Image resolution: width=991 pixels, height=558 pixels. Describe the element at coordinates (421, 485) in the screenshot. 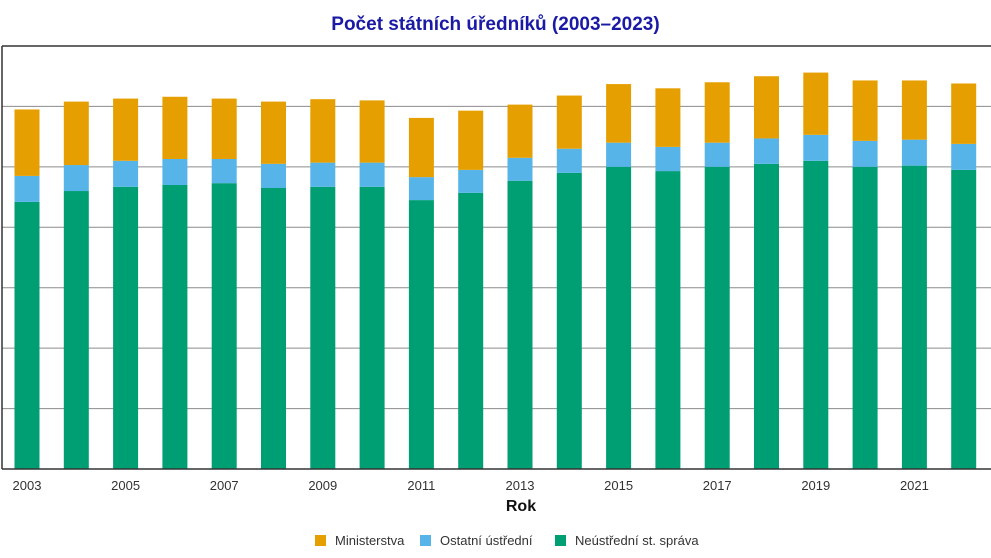

I see `x-tick-label: 2011` at that location.